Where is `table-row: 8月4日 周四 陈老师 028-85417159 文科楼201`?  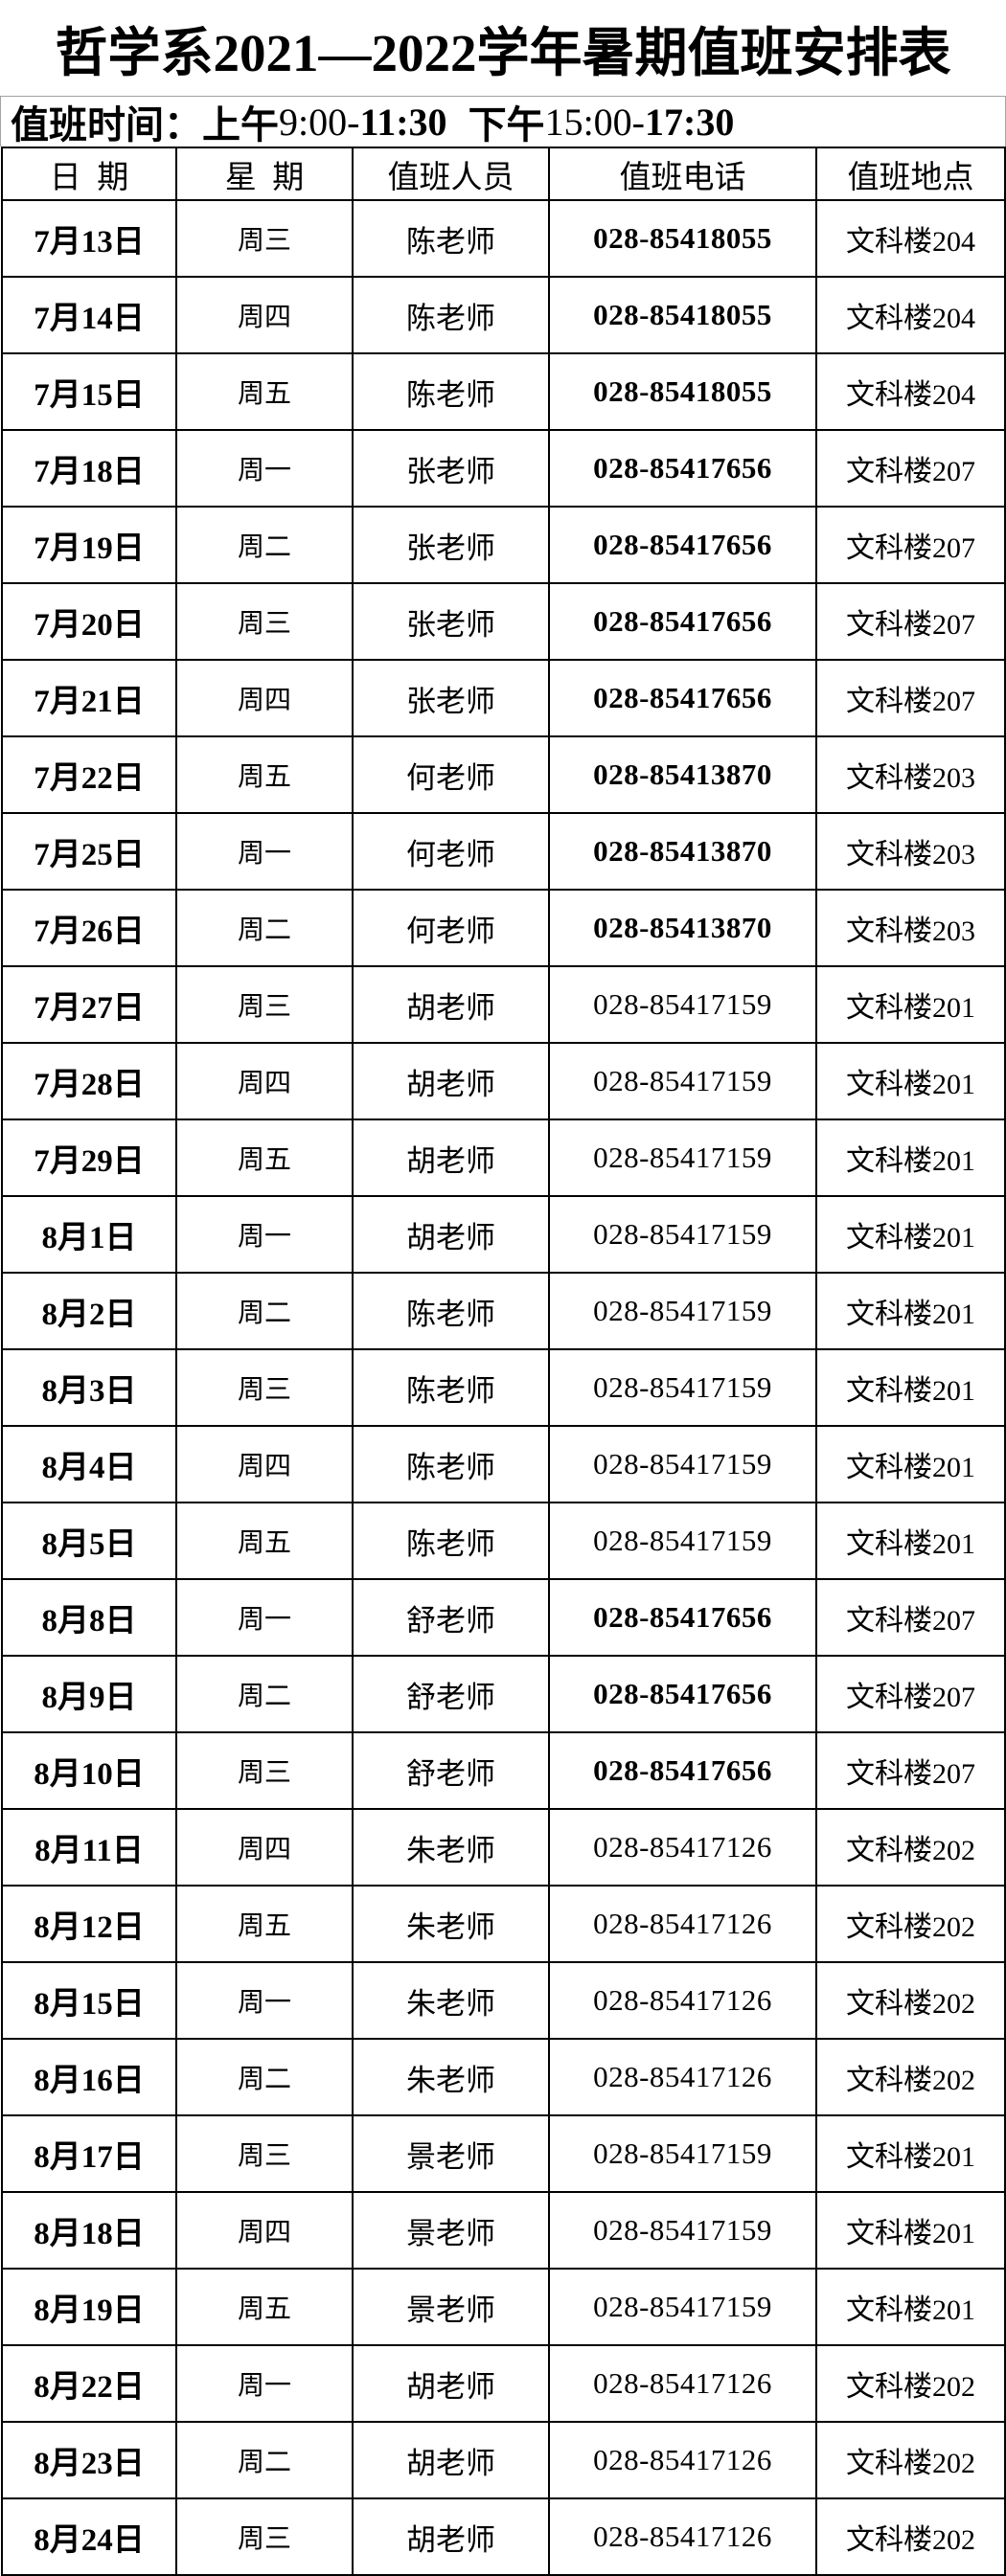
table-row: 8月4日 周四 陈老师 028-85417159 文科楼201 is located at coordinates (503, 1464).